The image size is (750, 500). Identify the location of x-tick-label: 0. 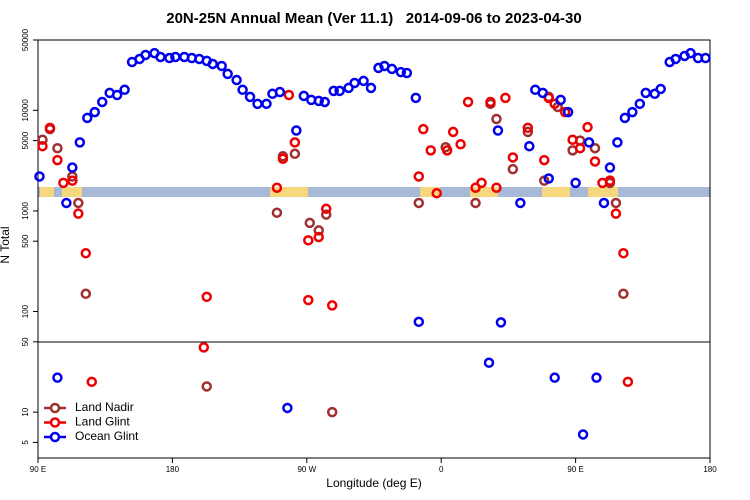
(441, 469).